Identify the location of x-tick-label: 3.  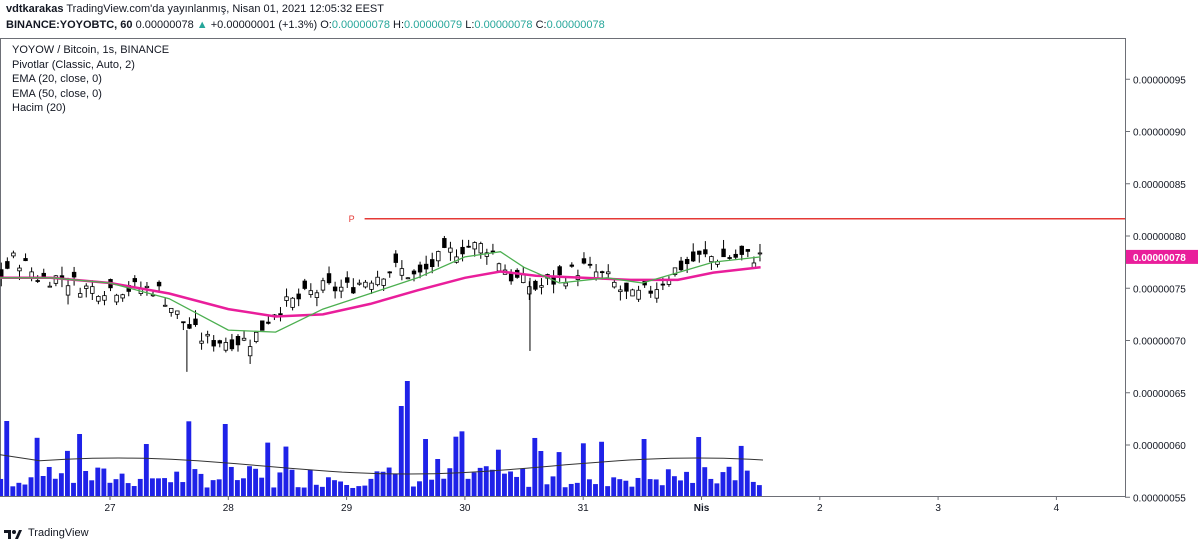
(938, 508).